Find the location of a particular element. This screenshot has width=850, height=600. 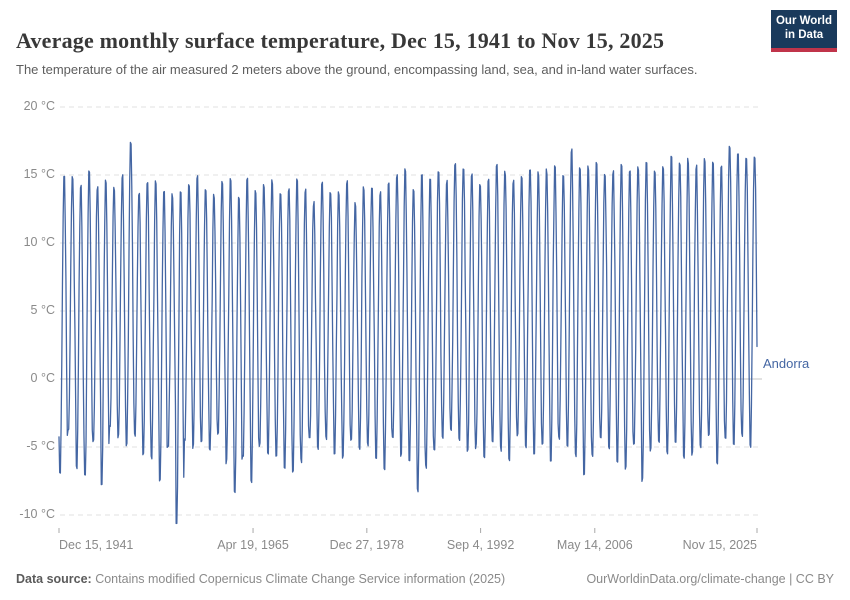

y-tick-label: 20 °C is located at coordinates (39, 106).